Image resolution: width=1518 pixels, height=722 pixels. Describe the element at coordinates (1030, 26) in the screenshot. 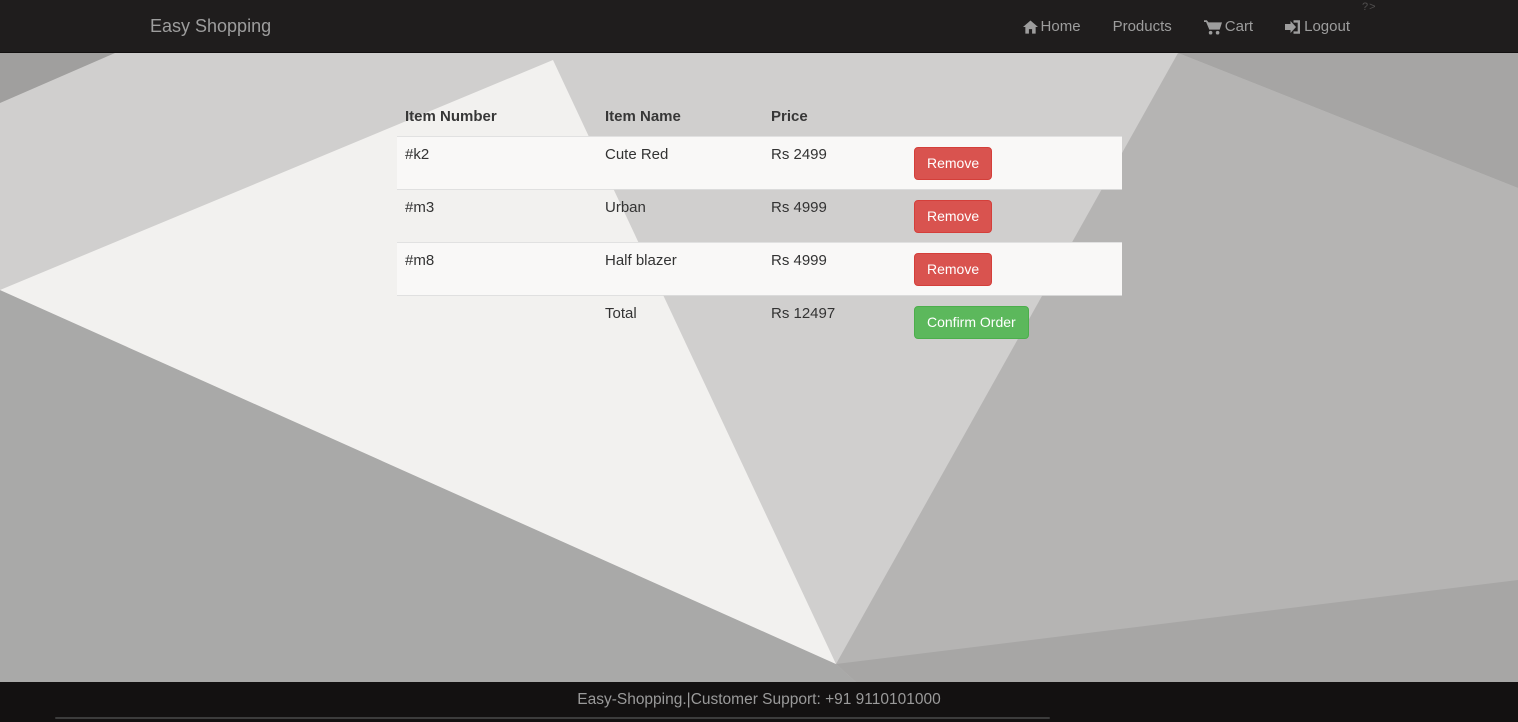

I see `home-icon` at that location.